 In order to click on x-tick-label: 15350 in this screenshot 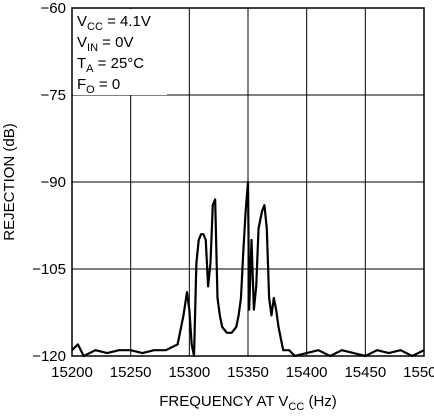, I will do `click(248, 372)`.